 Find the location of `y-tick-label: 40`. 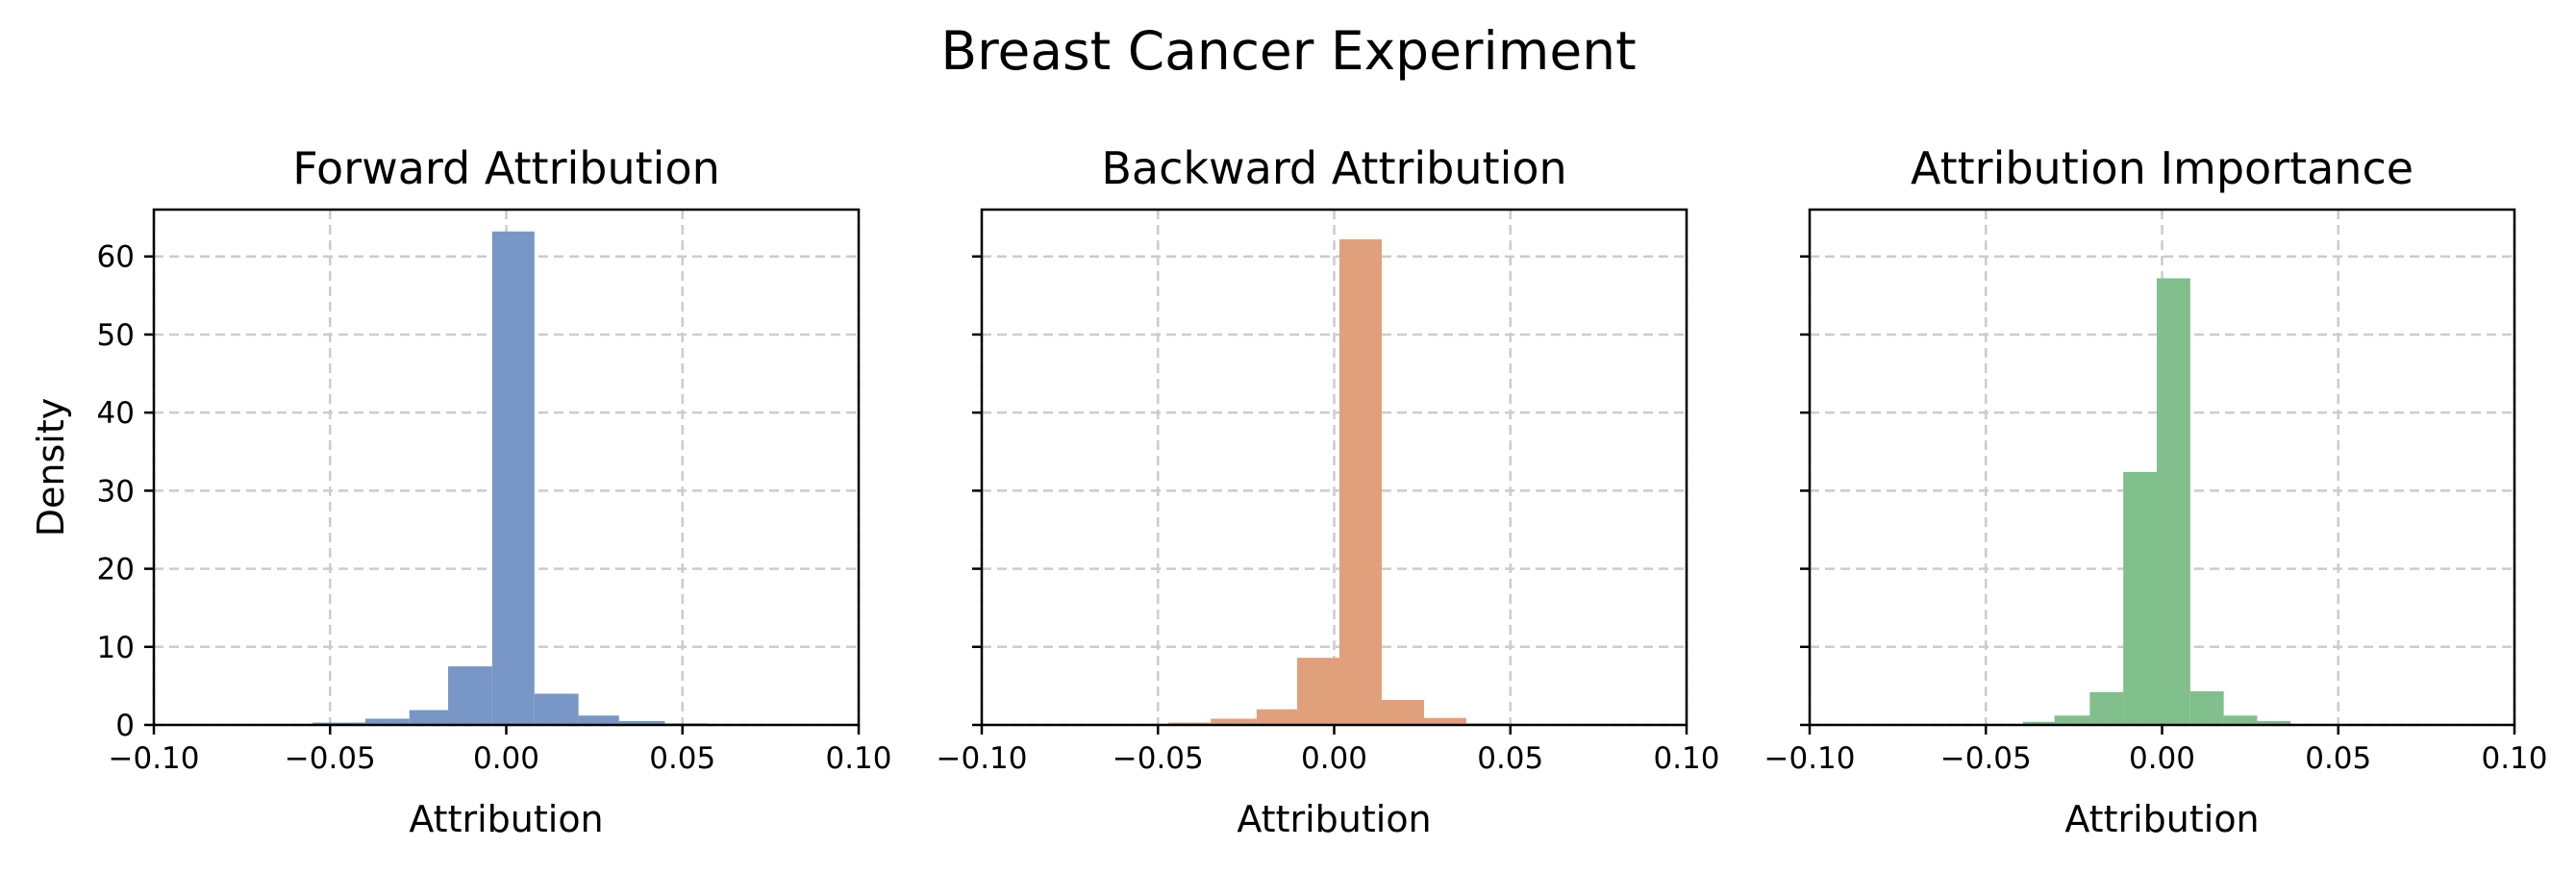

y-tick-label: 40 is located at coordinates (116, 413).